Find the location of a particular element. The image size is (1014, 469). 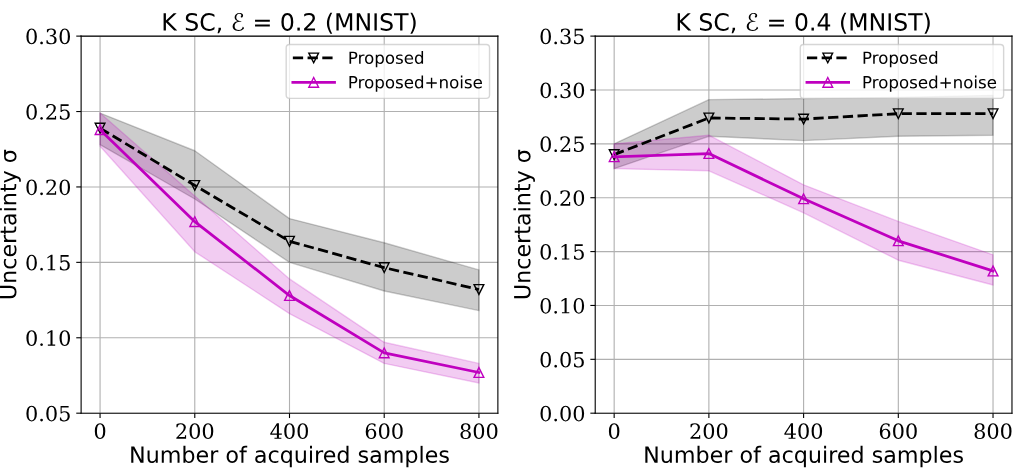

y-tick-label: 0.35 is located at coordinates (562, 36).